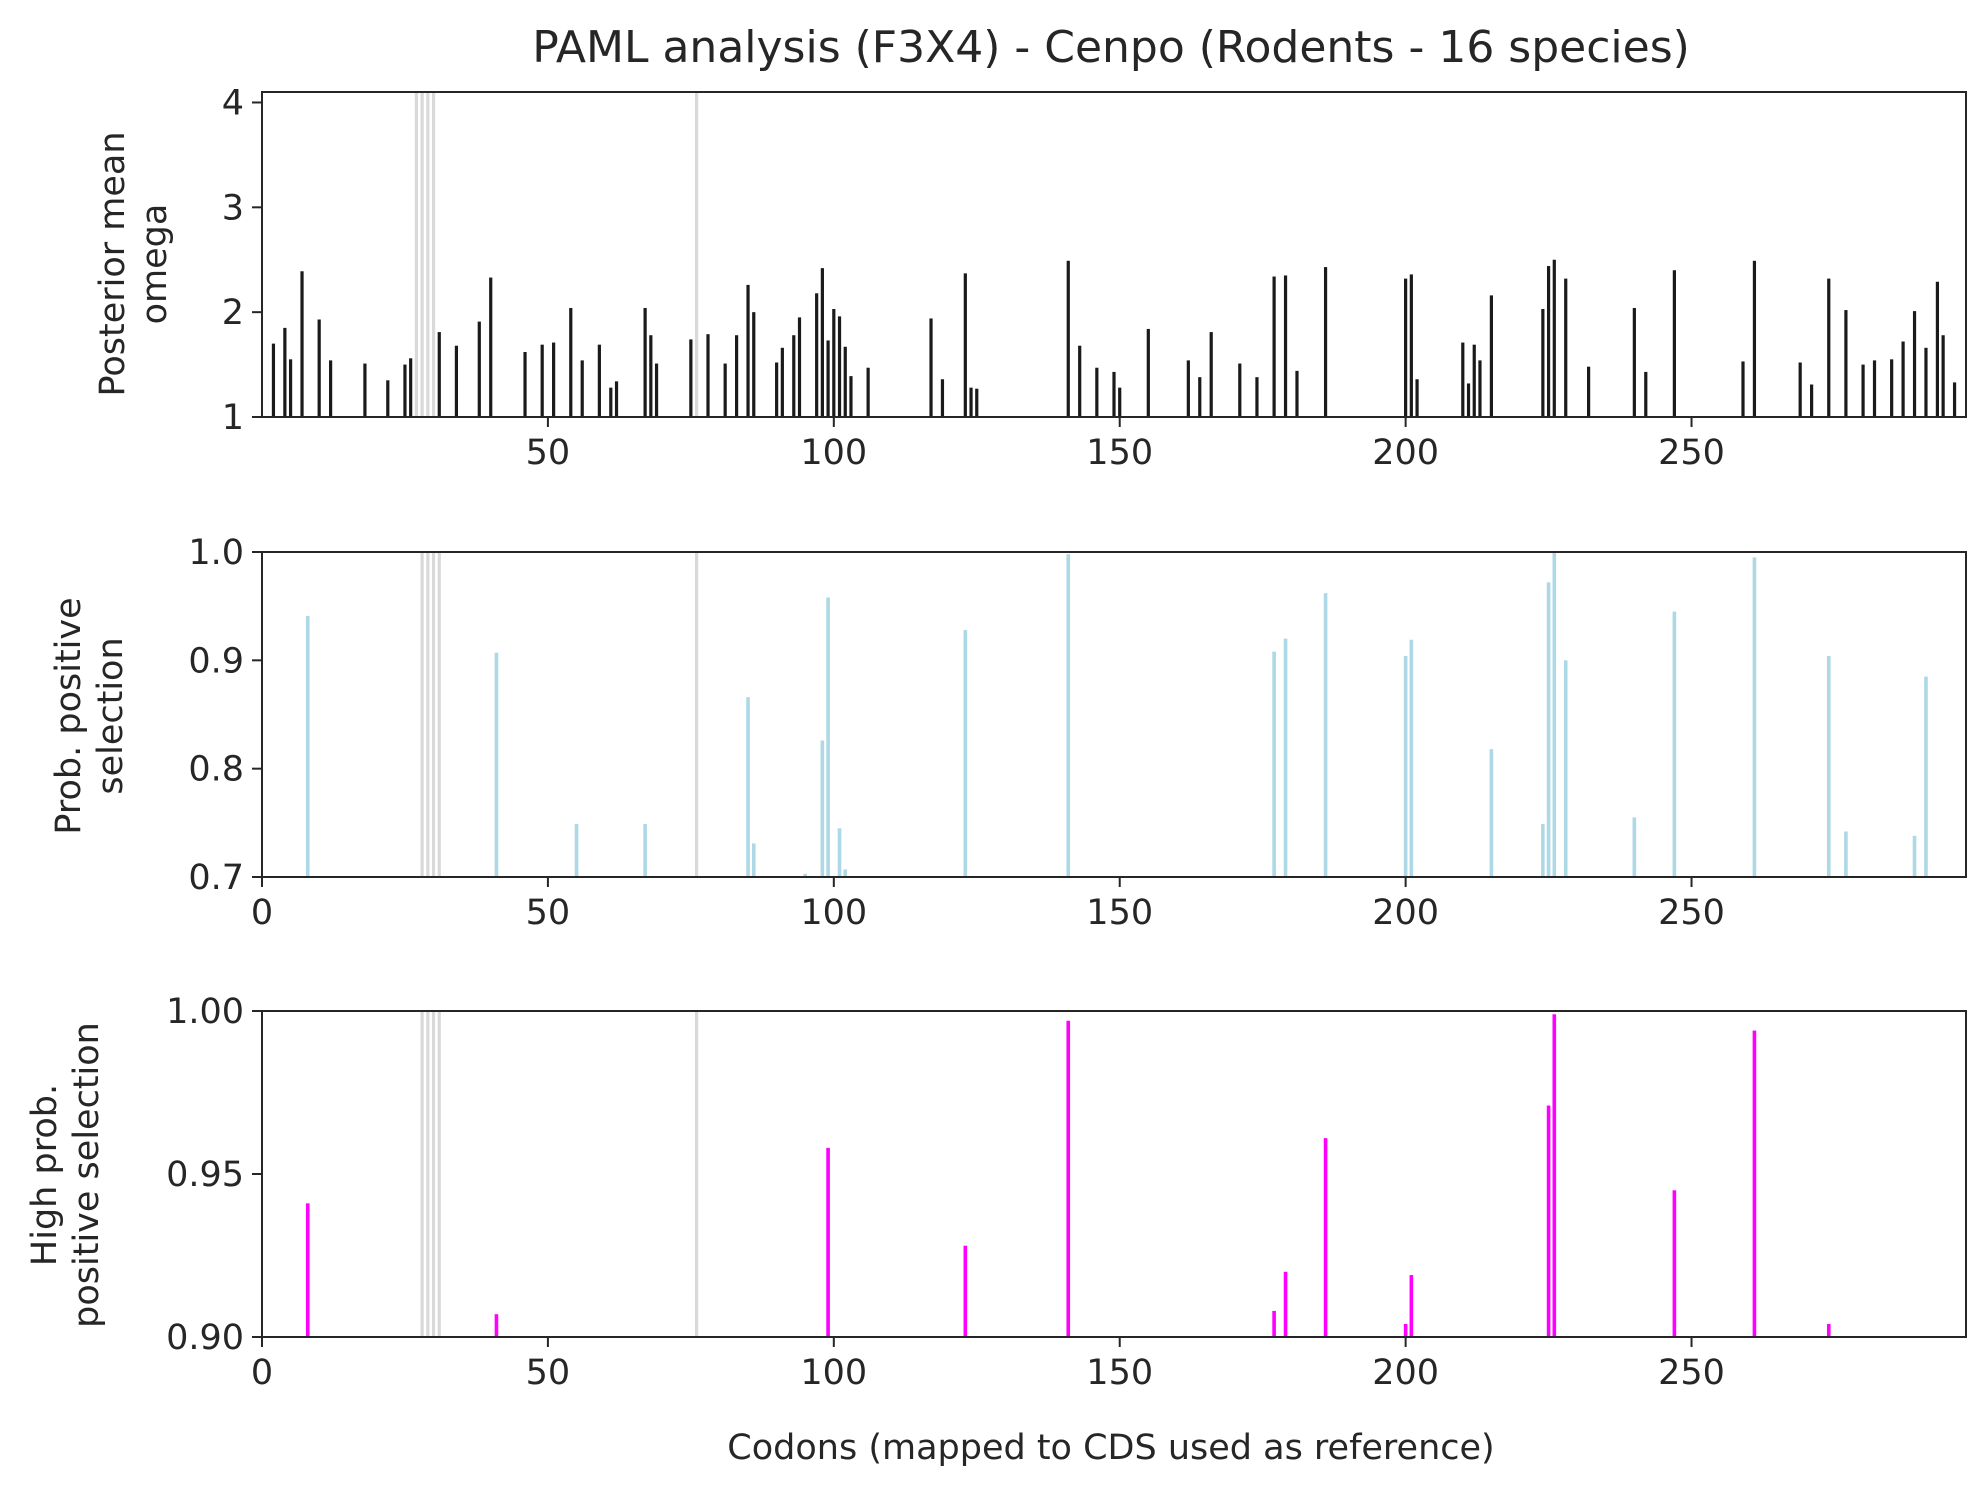  I want to click on y-tick-label: 2, so click(233, 313).